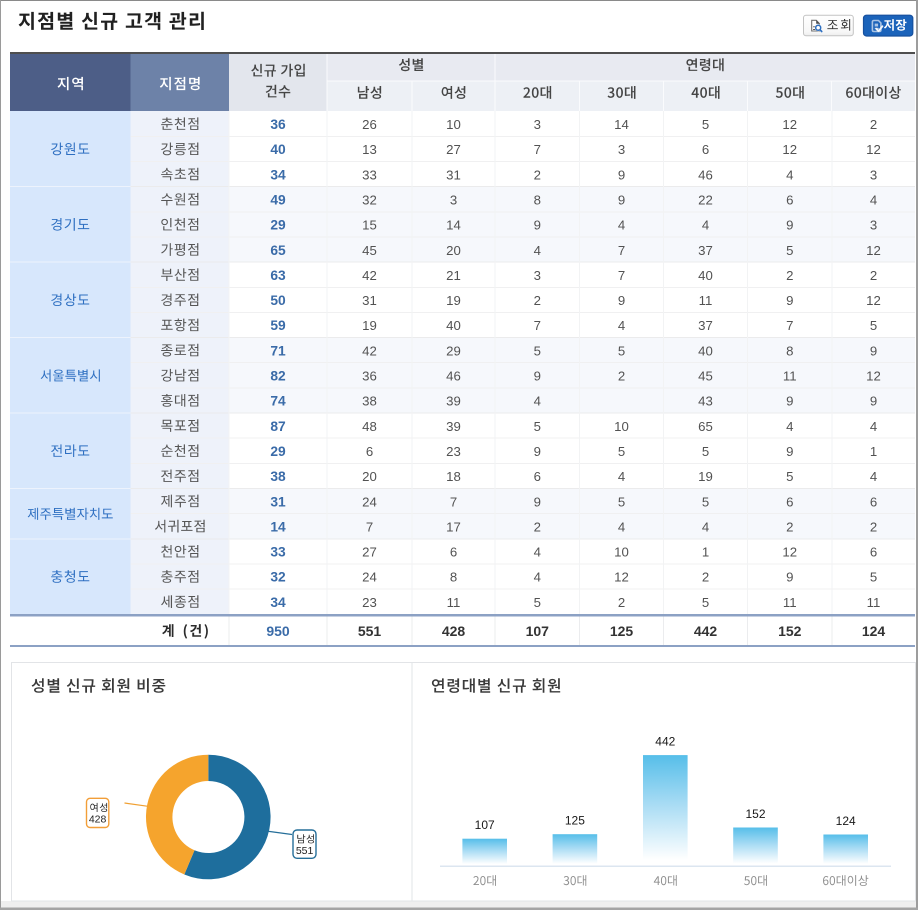 This screenshot has width=918, height=910. I want to click on svg-text: 23, so click(453, 451).